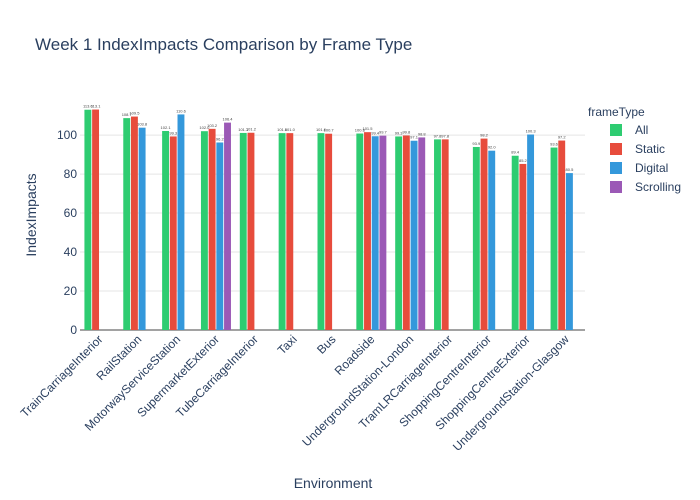  Describe the element at coordinates (562, 137) in the screenshot. I see `bar-data-label: 97.2` at that location.